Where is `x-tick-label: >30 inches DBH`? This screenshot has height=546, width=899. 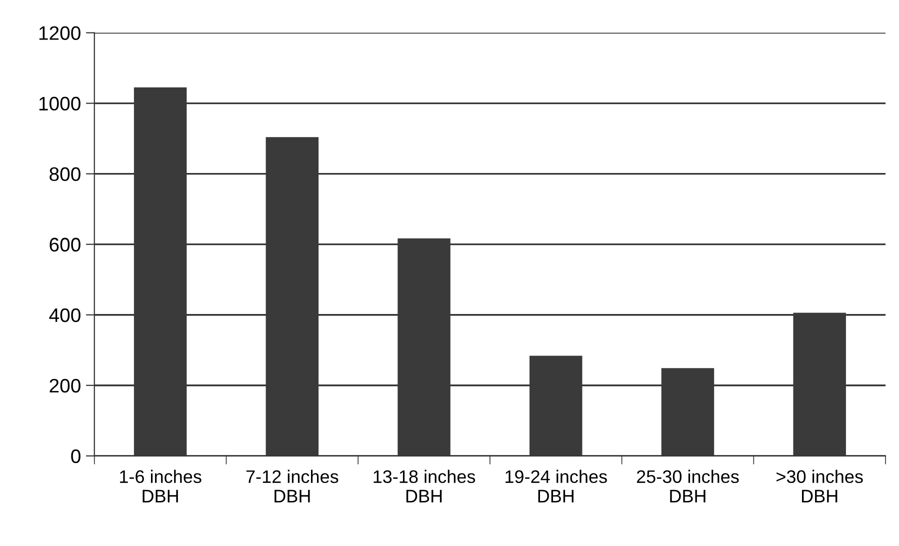
x-tick-label: >30 inches DBH is located at coordinates (819, 486).